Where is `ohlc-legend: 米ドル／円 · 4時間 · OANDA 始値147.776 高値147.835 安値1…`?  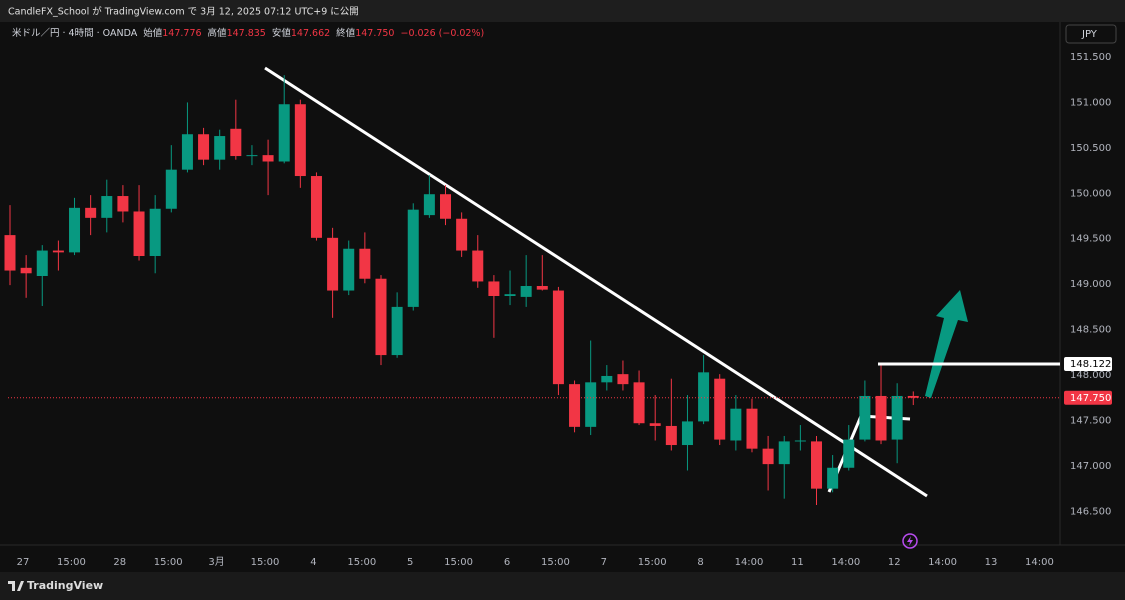 ohlc-legend: 米ドル／円 · 4時間 · OANDA 始値147.776 高値147.835 安値1… is located at coordinates (248, 33).